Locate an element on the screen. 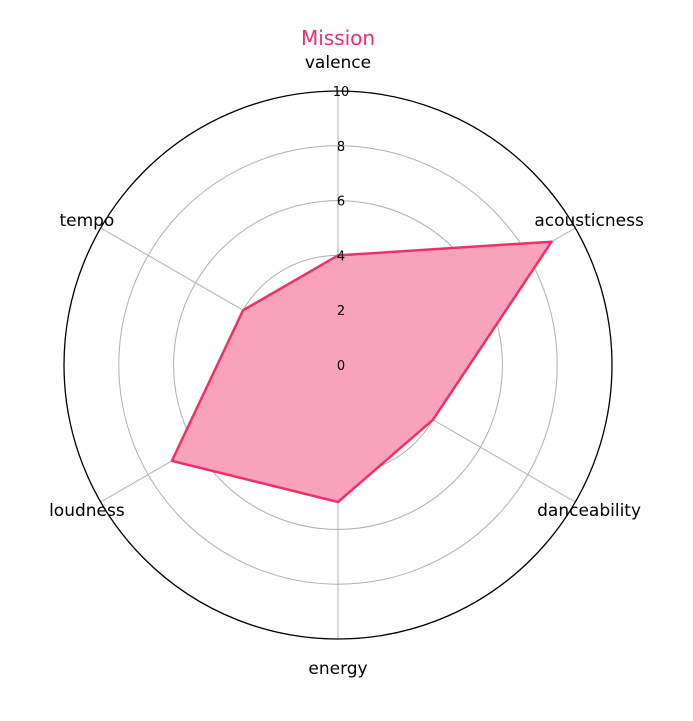 The image size is (693, 721). axis-label-acousticness: acousticness is located at coordinates (589, 221).